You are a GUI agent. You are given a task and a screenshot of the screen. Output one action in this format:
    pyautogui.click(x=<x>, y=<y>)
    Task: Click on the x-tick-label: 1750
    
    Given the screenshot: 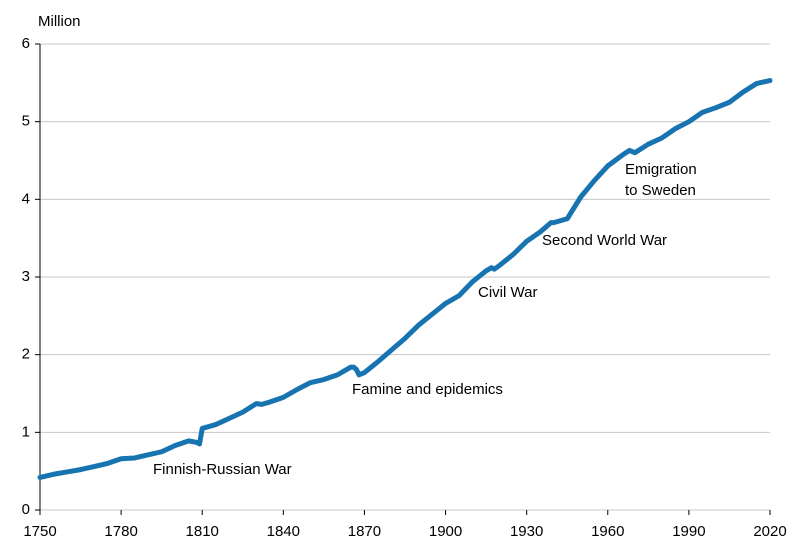 What is the action you would take?
    pyautogui.click(x=39, y=531)
    